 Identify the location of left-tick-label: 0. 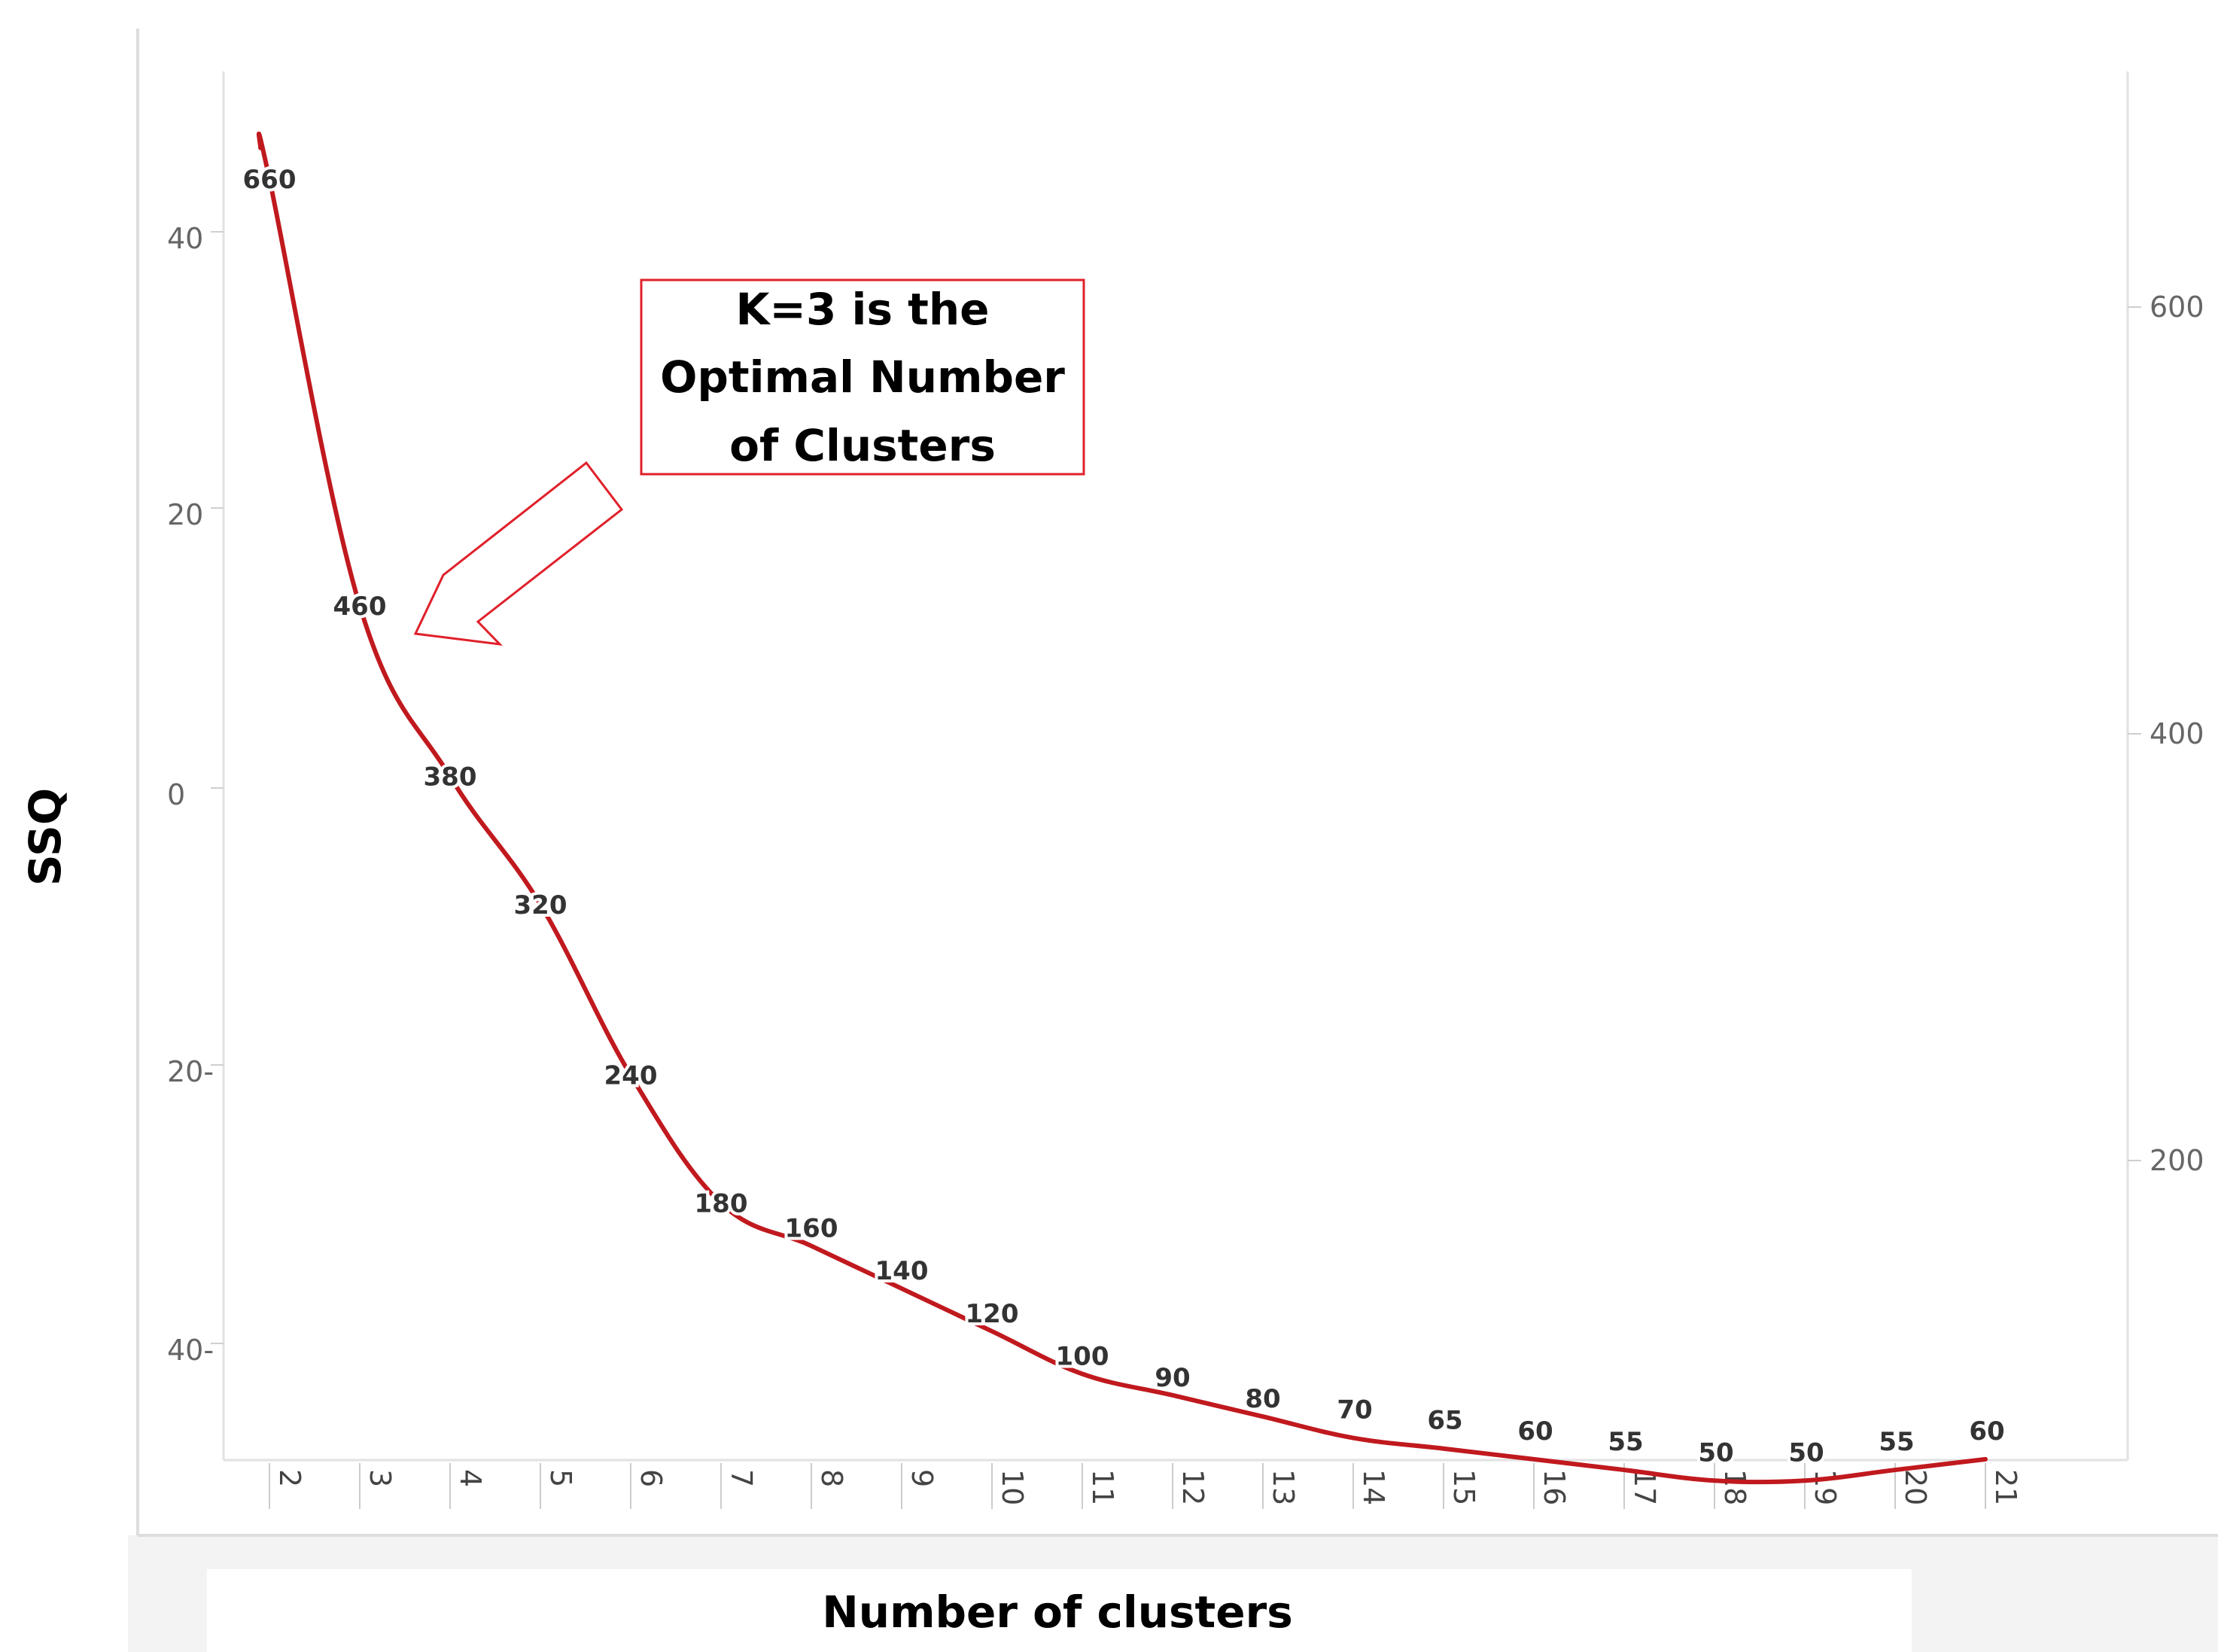
(176, 795).